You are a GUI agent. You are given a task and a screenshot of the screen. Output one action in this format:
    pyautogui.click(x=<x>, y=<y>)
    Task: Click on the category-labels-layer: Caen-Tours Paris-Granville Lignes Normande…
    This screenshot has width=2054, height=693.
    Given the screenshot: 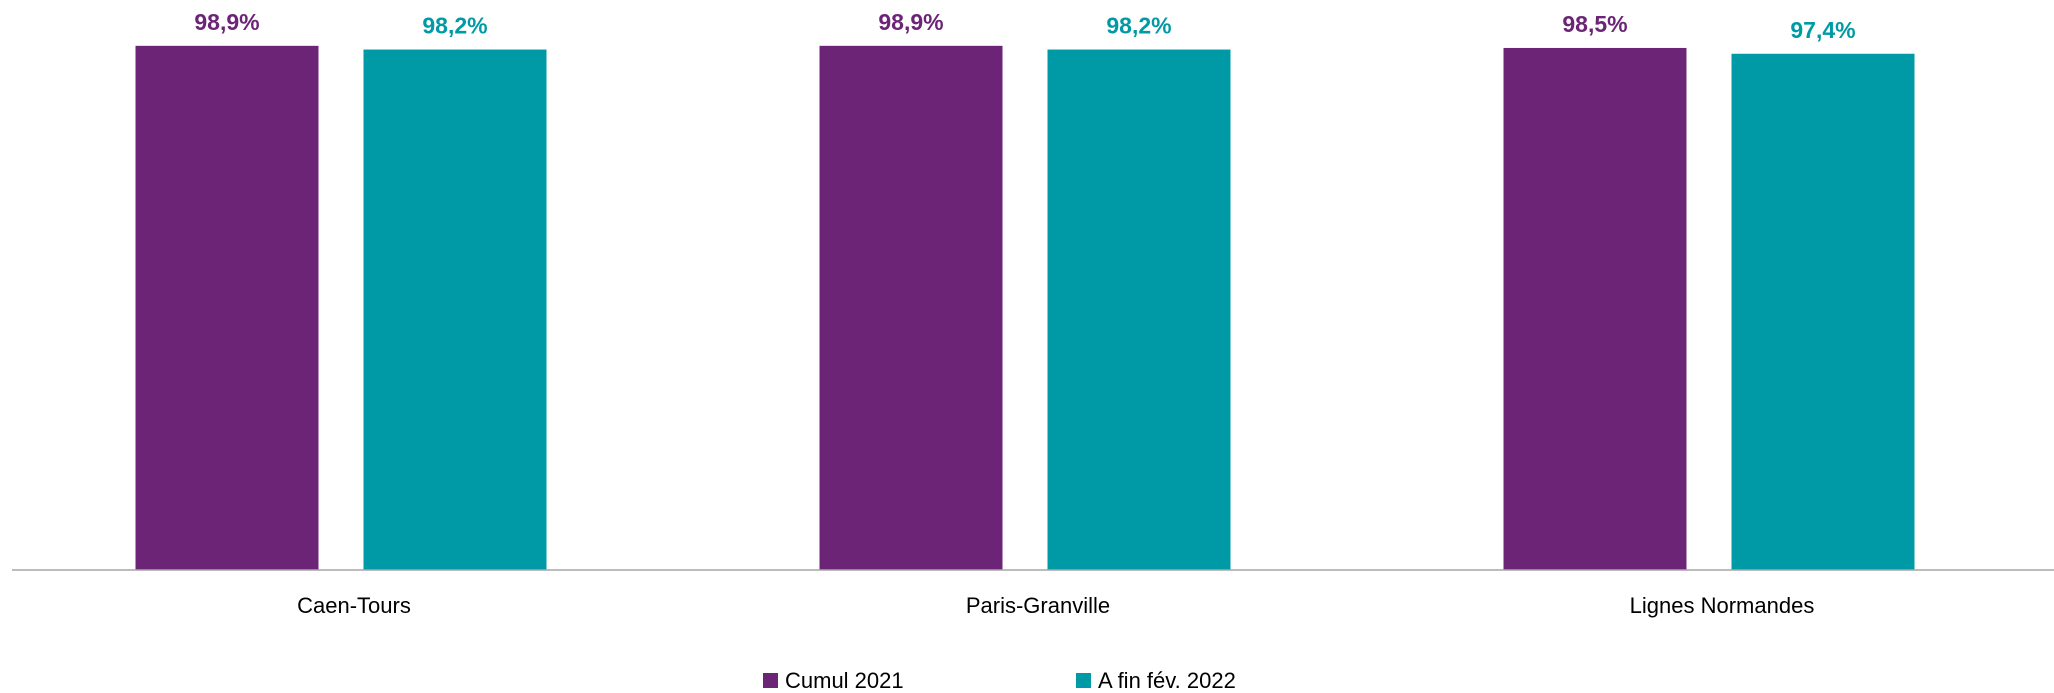 What is the action you would take?
    pyautogui.click(x=1055, y=605)
    